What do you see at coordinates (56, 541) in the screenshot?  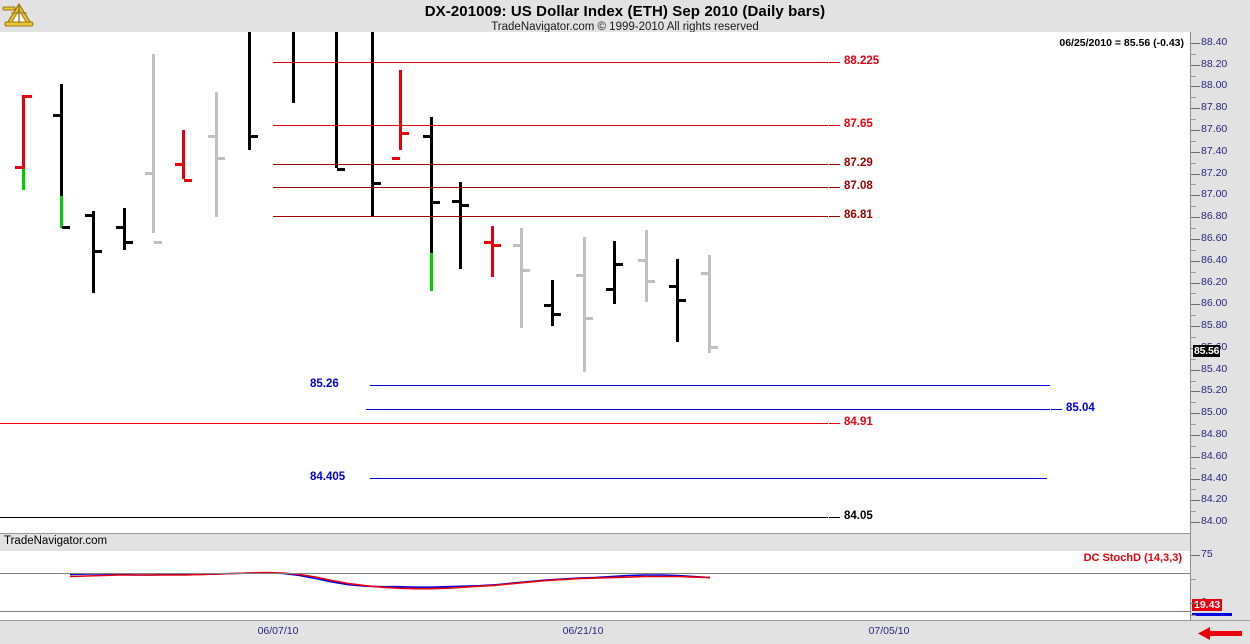 I see `watermark-label: TradeNavigator.com` at bounding box center [56, 541].